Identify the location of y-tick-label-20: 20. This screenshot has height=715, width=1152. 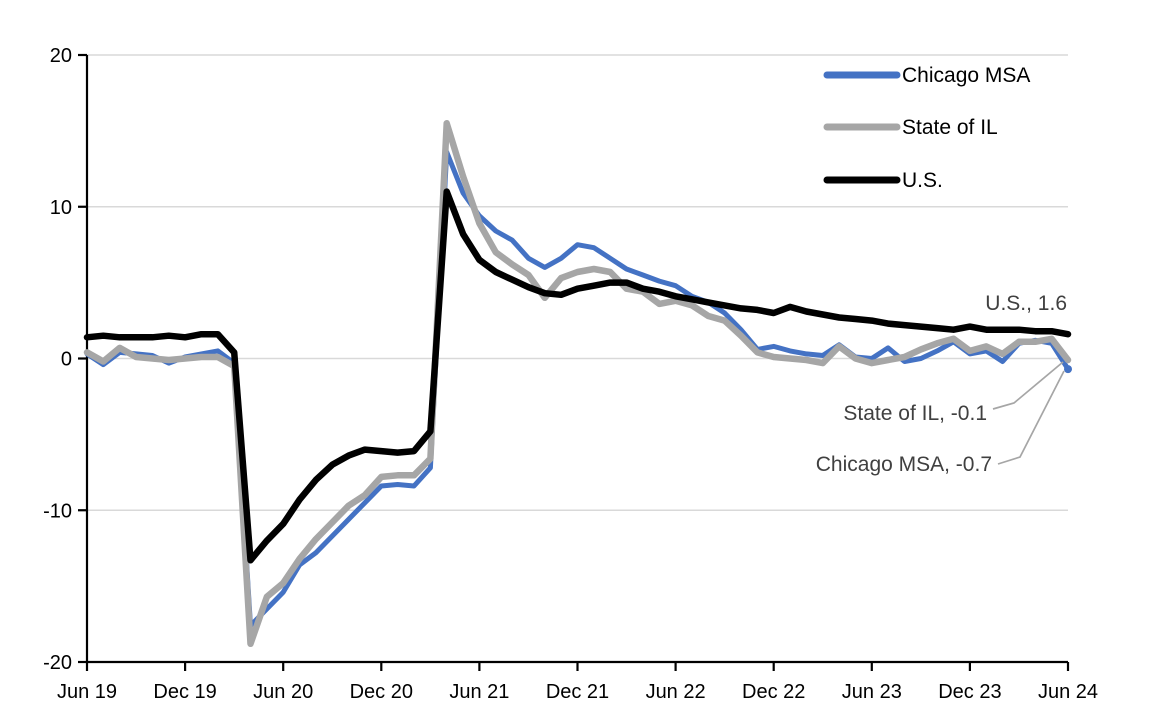
(61, 56).